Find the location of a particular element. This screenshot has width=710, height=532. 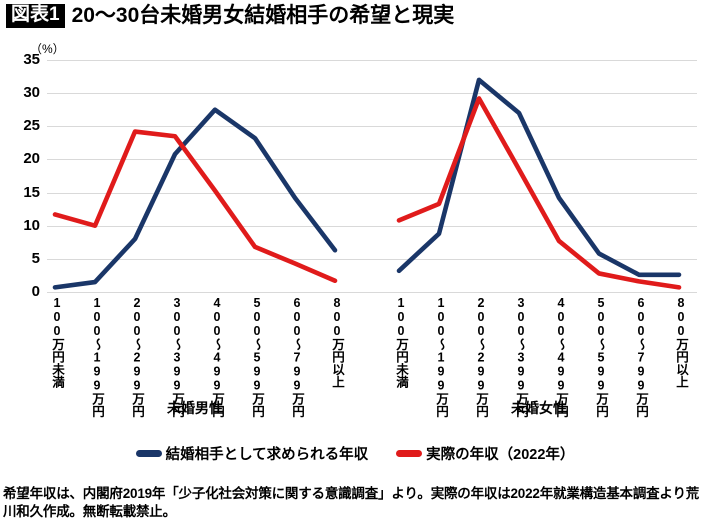

series-line-expected-male is located at coordinates (195, 198).